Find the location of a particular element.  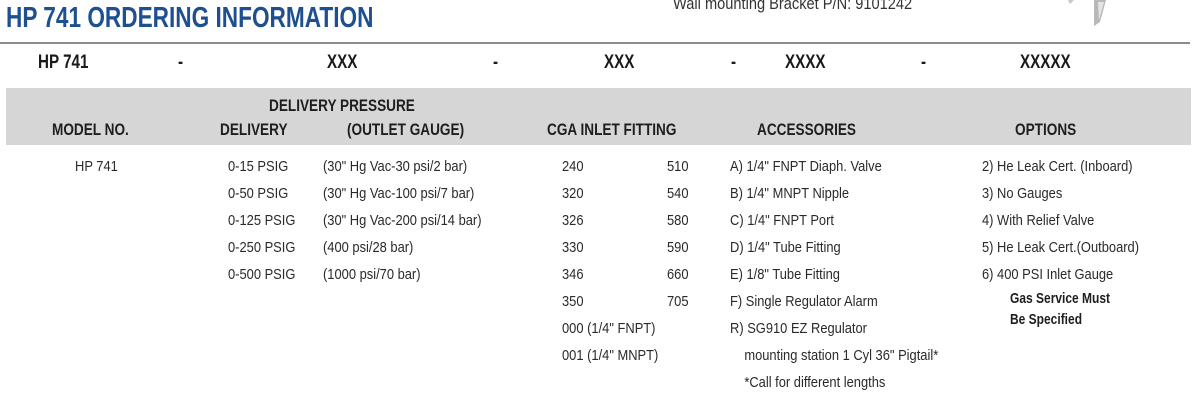

delivery-cell: 0-125 PSIG is located at coordinates (262, 220).